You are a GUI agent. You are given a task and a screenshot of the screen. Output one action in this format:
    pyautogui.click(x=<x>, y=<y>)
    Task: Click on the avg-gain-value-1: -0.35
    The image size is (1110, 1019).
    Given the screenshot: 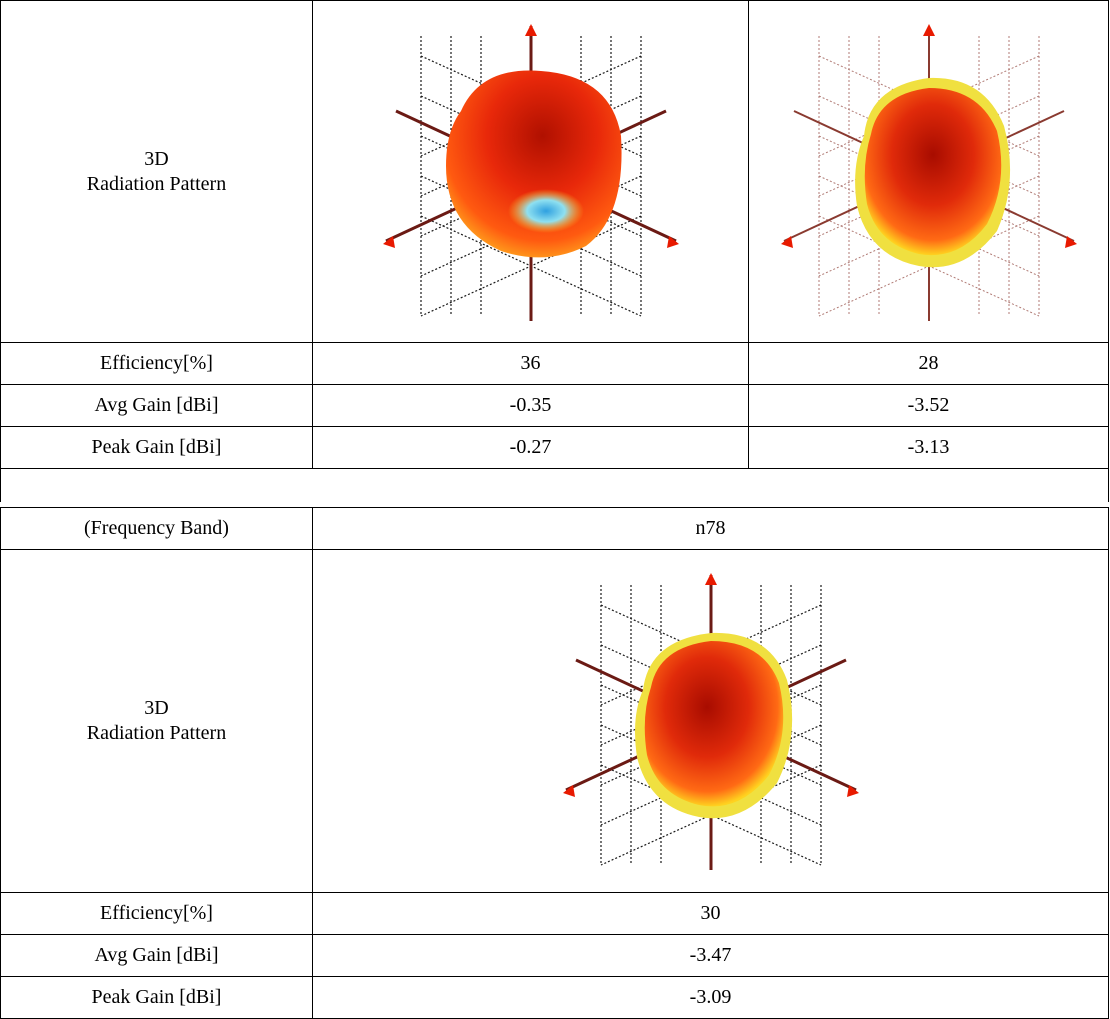 What is the action you would take?
    pyautogui.click(x=530, y=405)
    